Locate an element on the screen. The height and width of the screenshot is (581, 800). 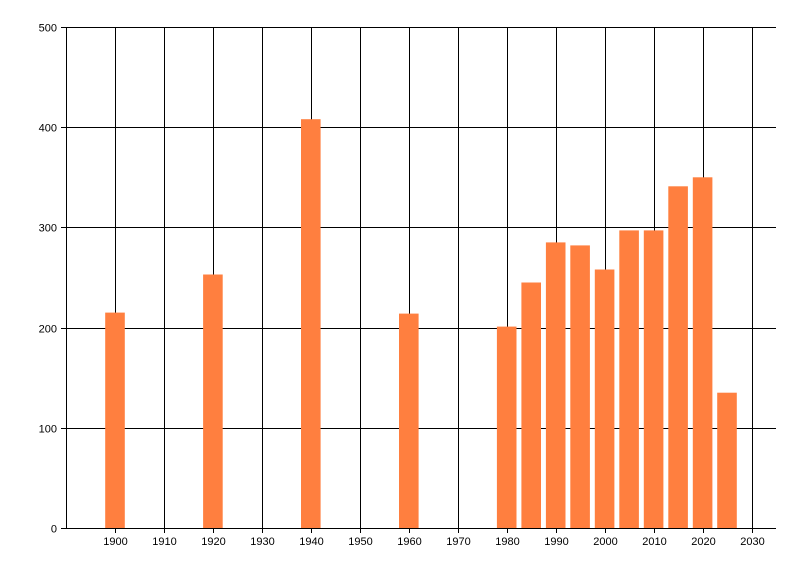
x-tick-label-1900: 1900 is located at coordinates (115, 542).